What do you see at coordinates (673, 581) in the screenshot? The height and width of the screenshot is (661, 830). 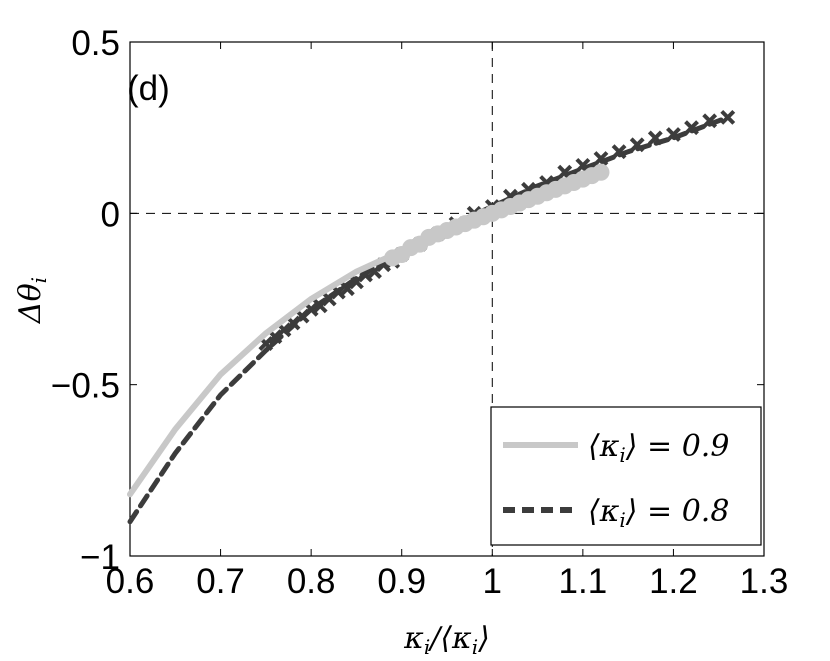 I see `x-tick-label: 1.2` at bounding box center [673, 581].